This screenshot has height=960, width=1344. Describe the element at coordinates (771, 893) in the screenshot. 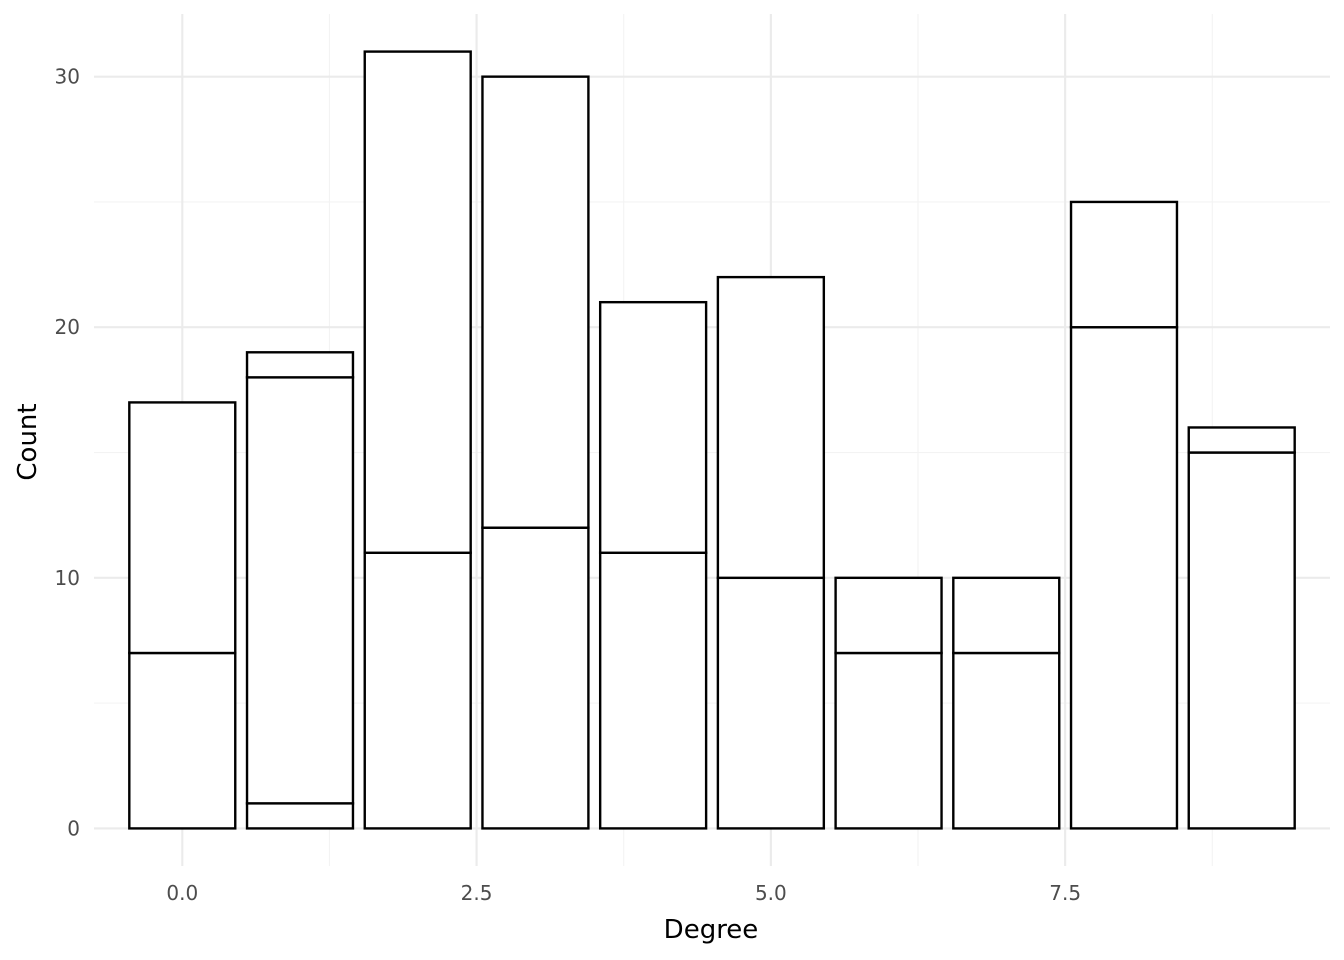

I see `x-tick-label: 5.0` at that location.